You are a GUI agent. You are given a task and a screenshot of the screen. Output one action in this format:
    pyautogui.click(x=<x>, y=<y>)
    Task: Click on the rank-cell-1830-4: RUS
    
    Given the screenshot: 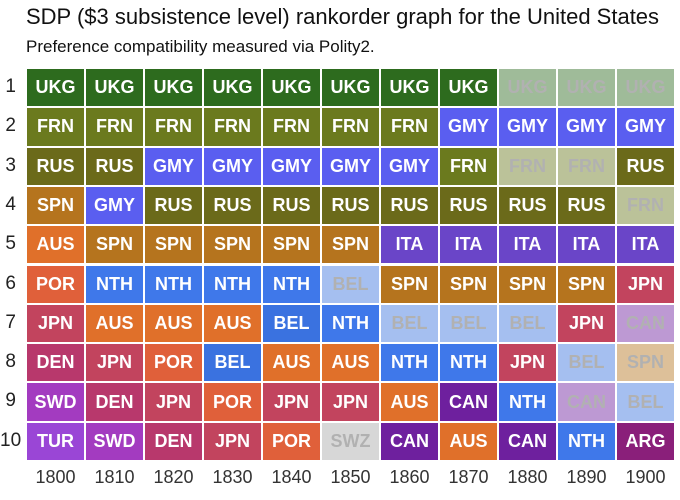 What is the action you would take?
    pyautogui.click(x=232, y=205)
    